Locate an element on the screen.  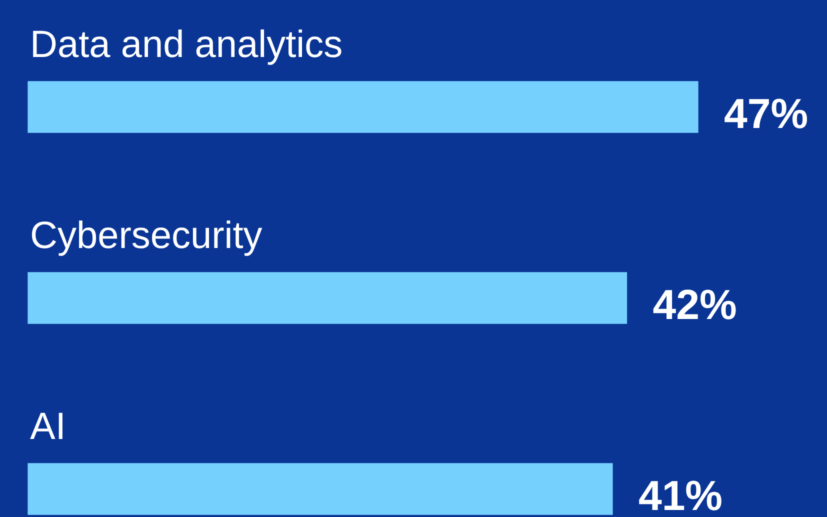
data-label: 42% is located at coordinates (694, 304).